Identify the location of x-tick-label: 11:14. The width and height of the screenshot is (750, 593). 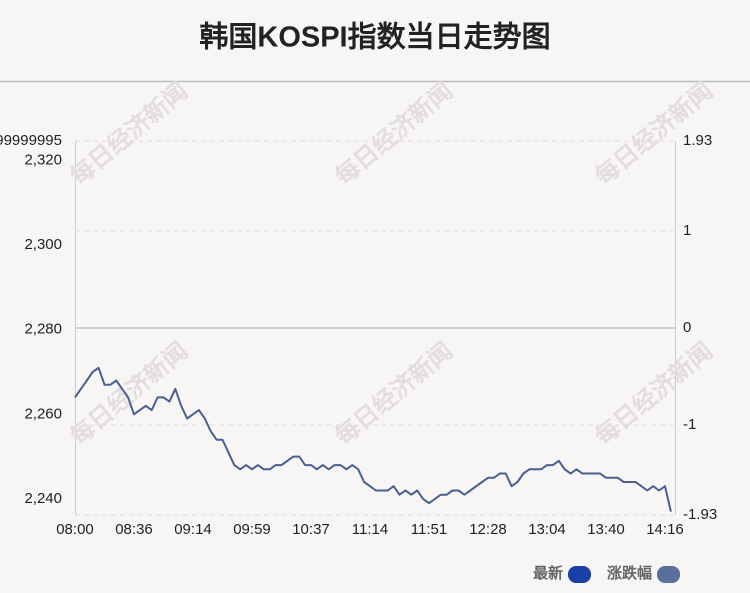
(370, 529).